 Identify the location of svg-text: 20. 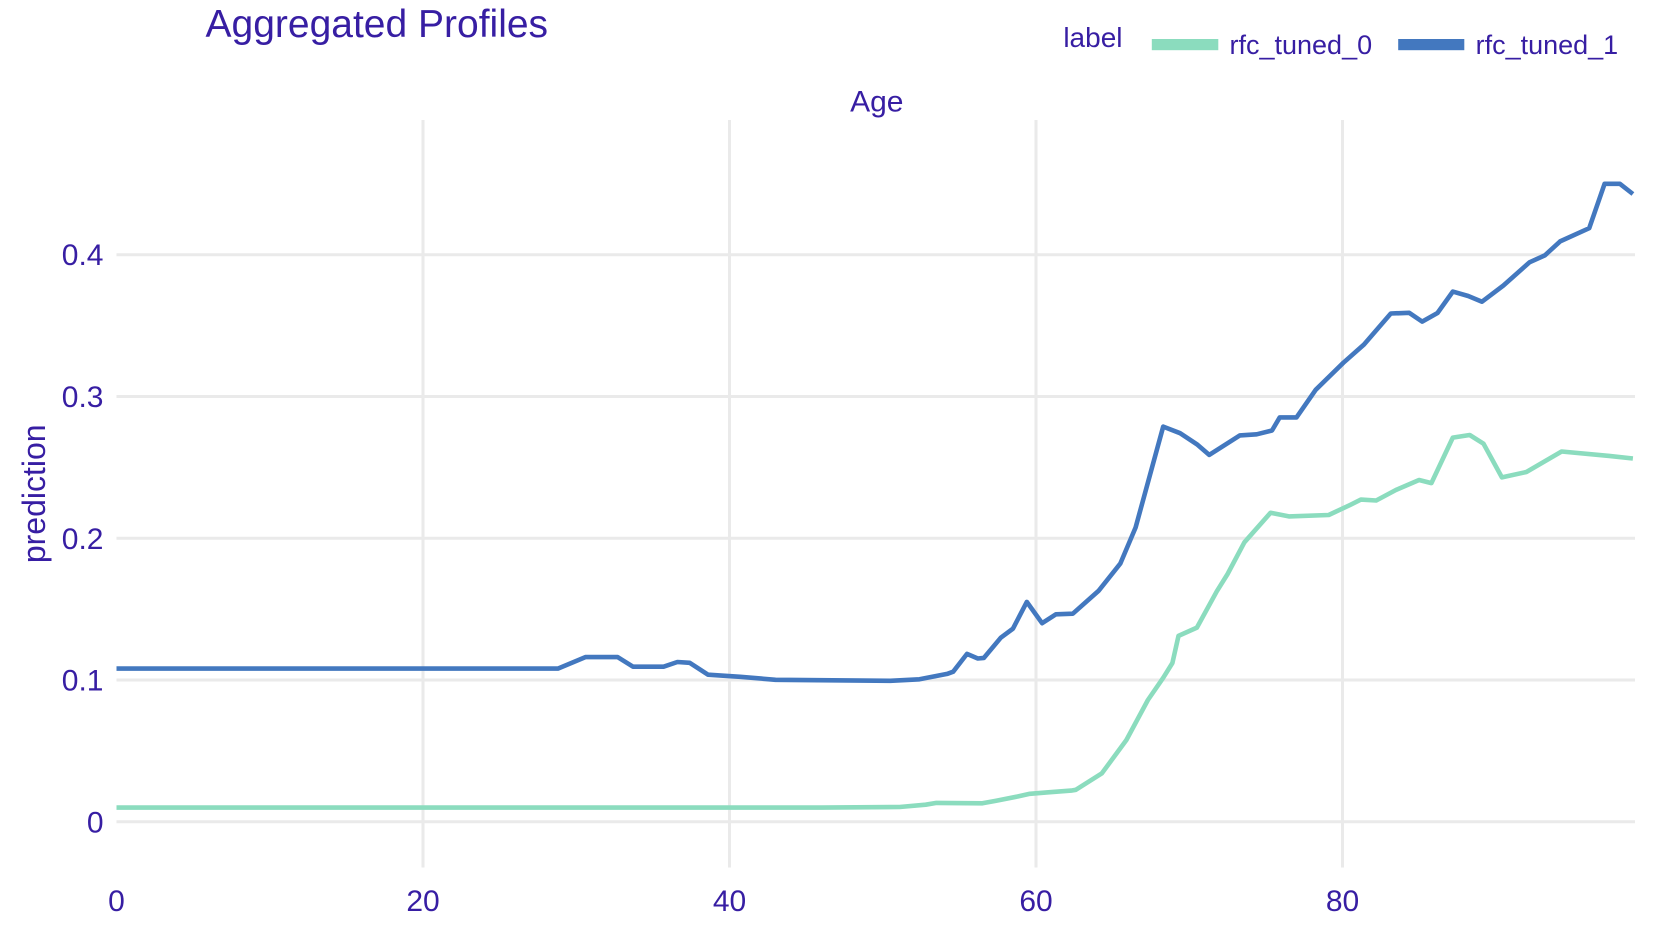
(422, 901).